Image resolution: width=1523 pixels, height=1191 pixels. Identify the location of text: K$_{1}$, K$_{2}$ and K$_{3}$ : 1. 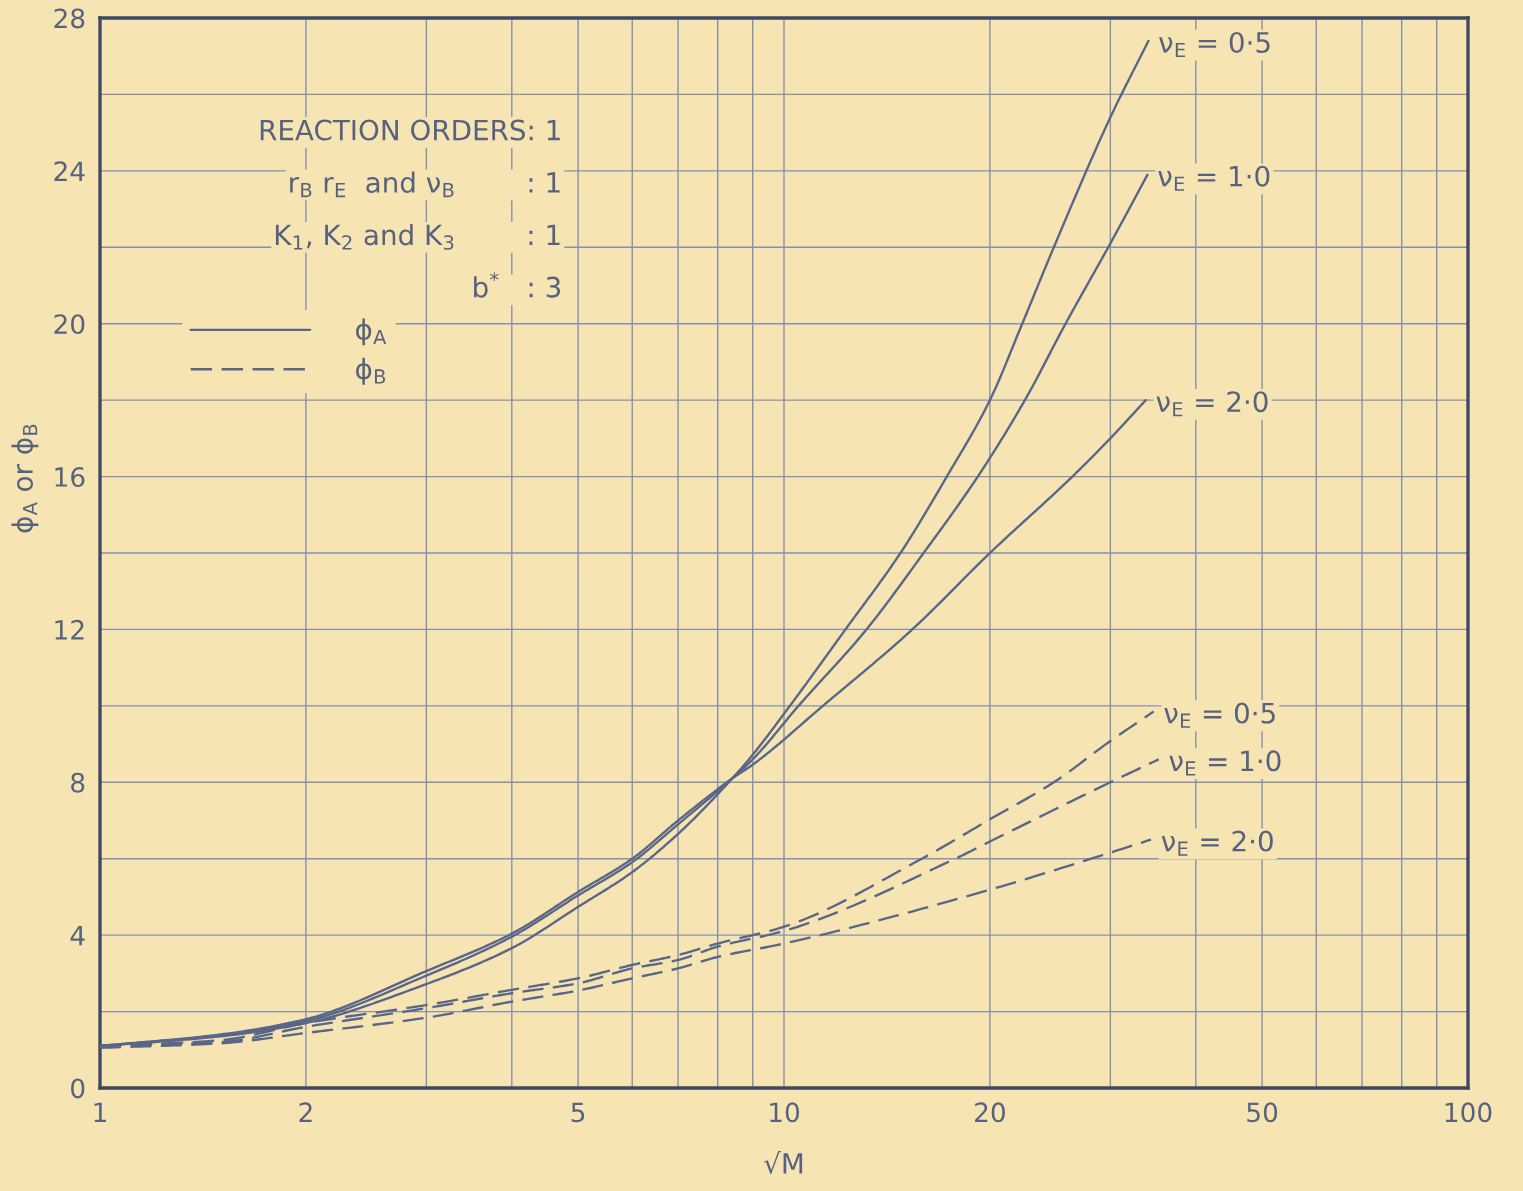
(417, 236).